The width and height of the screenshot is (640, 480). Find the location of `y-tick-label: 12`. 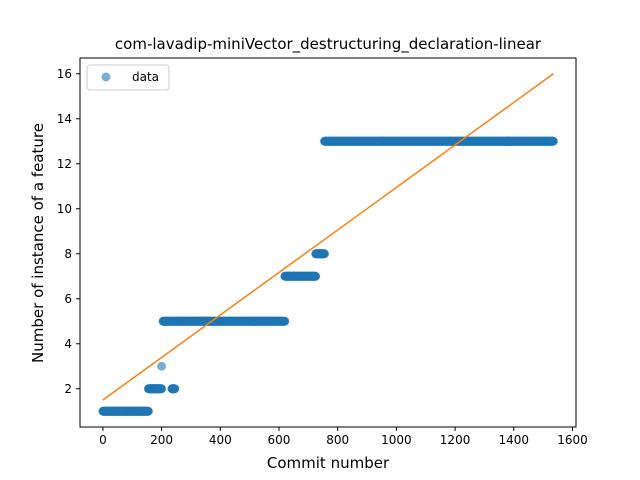

y-tick-label: 12 is located at coordinates (64, 164).